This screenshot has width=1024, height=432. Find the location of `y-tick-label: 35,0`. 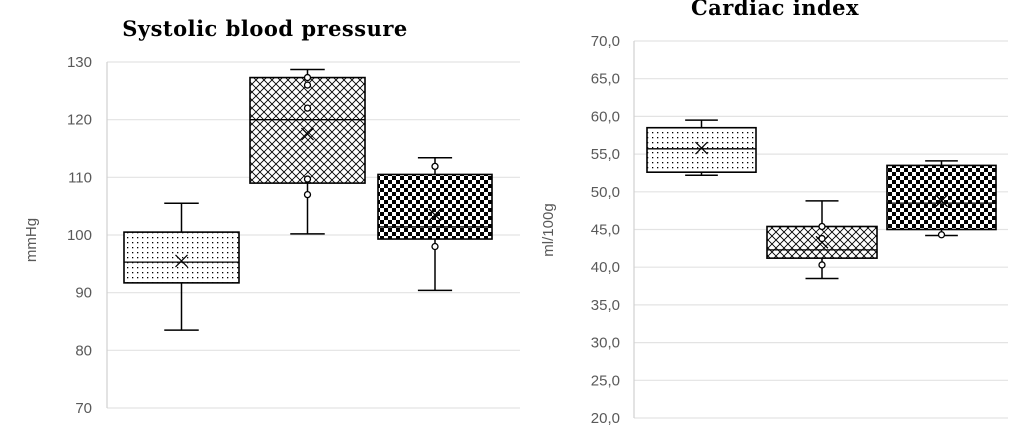

y-tick-label: 35,0 is located at coordinates (605, 305).